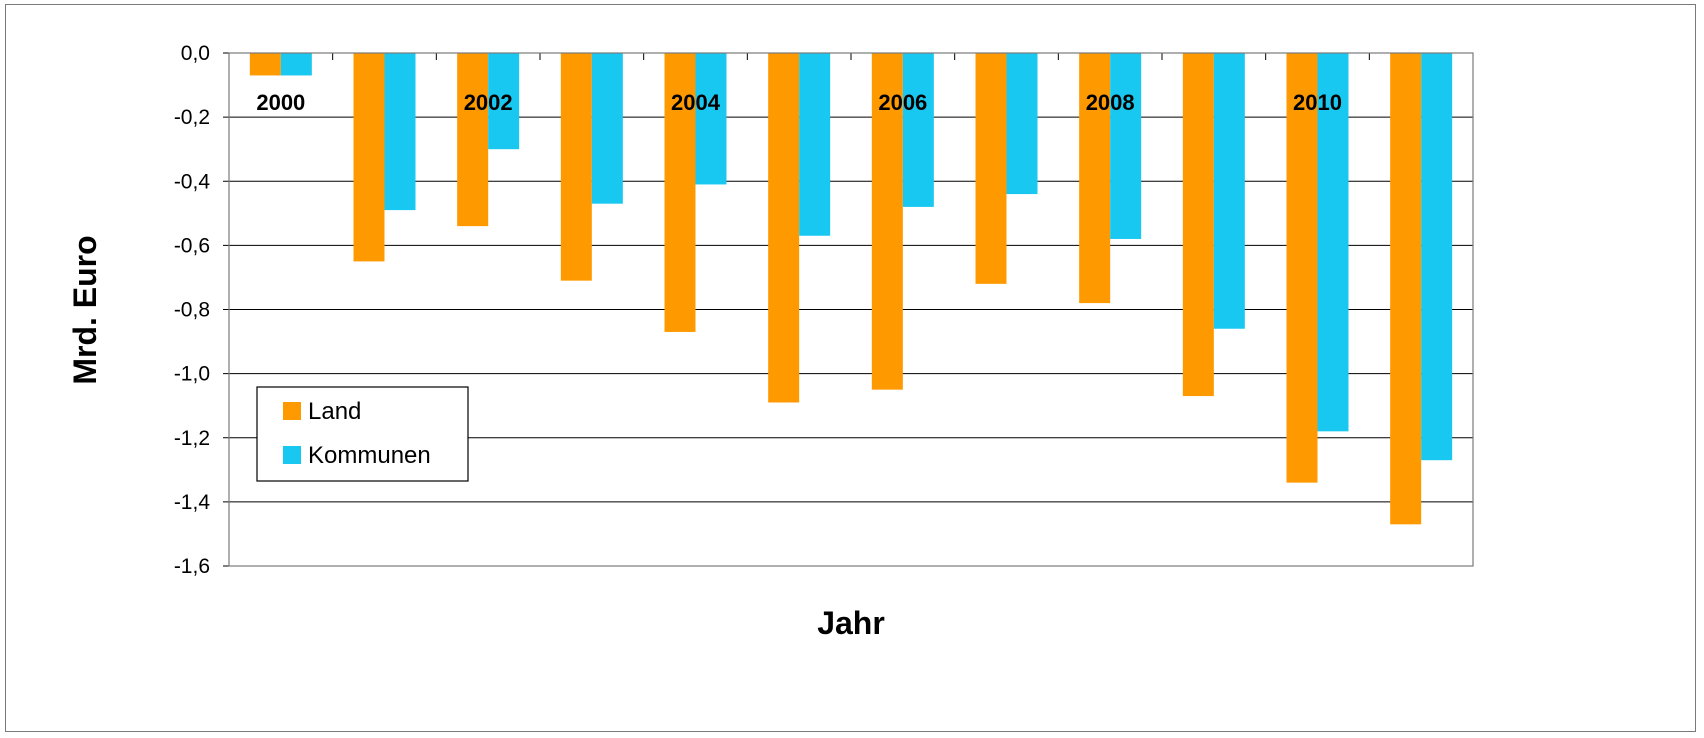  What do you see at coordinates (1198, 225) in the screenshot?
I see `bar-land-2009` at bounding box center [1198, 225].